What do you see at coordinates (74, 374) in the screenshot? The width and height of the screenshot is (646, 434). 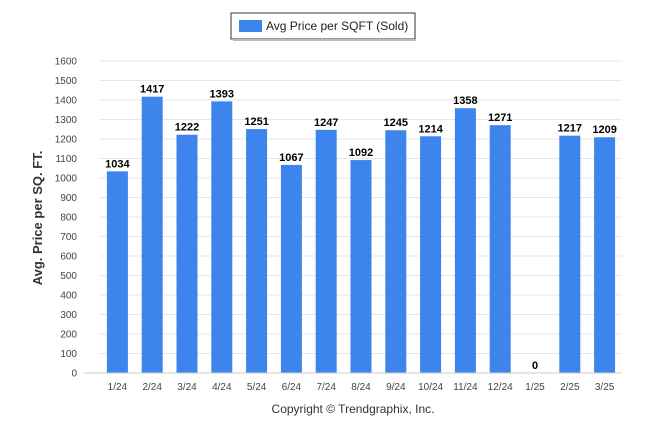 I see `y-tick-label: 0` at bounding box center [74, 374].